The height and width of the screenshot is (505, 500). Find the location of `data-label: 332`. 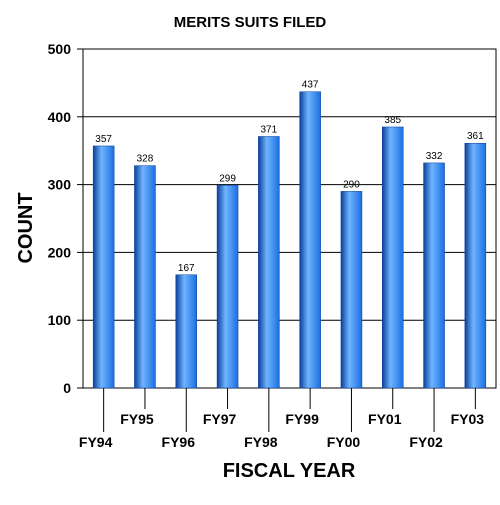

data-label: 332 is located at coordinates (434, 156).